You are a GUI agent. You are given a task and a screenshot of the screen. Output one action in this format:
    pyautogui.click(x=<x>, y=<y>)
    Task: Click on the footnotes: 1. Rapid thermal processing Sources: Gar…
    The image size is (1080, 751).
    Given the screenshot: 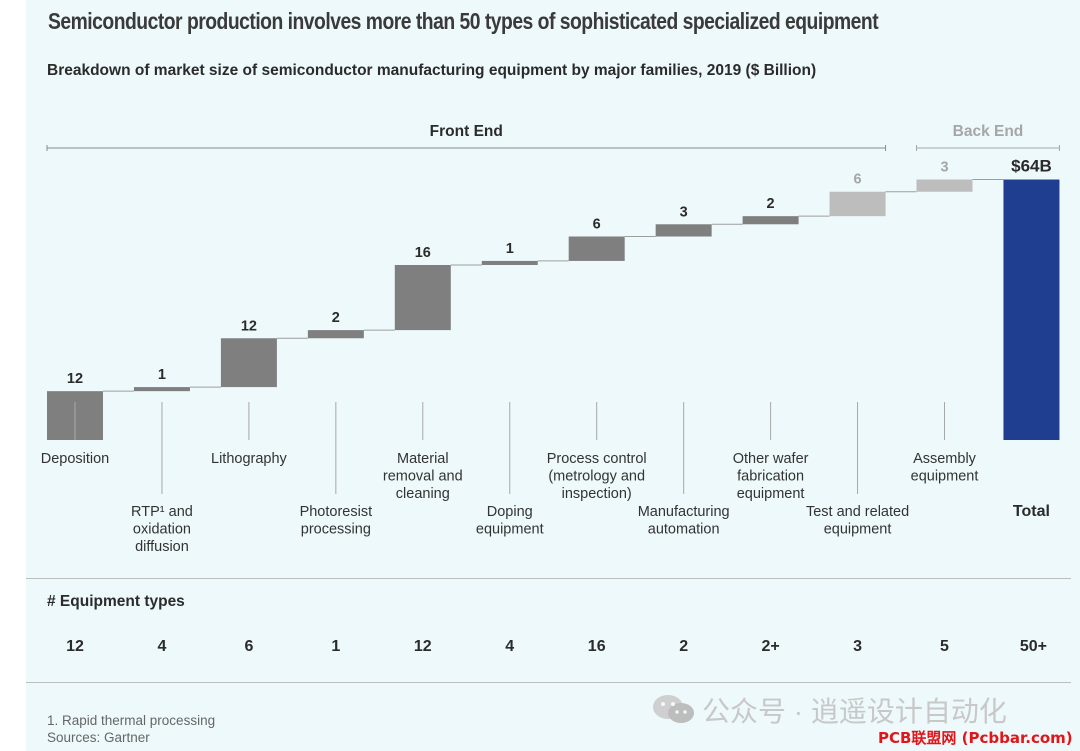 What is the action you would take?
    pyautogui.click(x=131, y=729)
    